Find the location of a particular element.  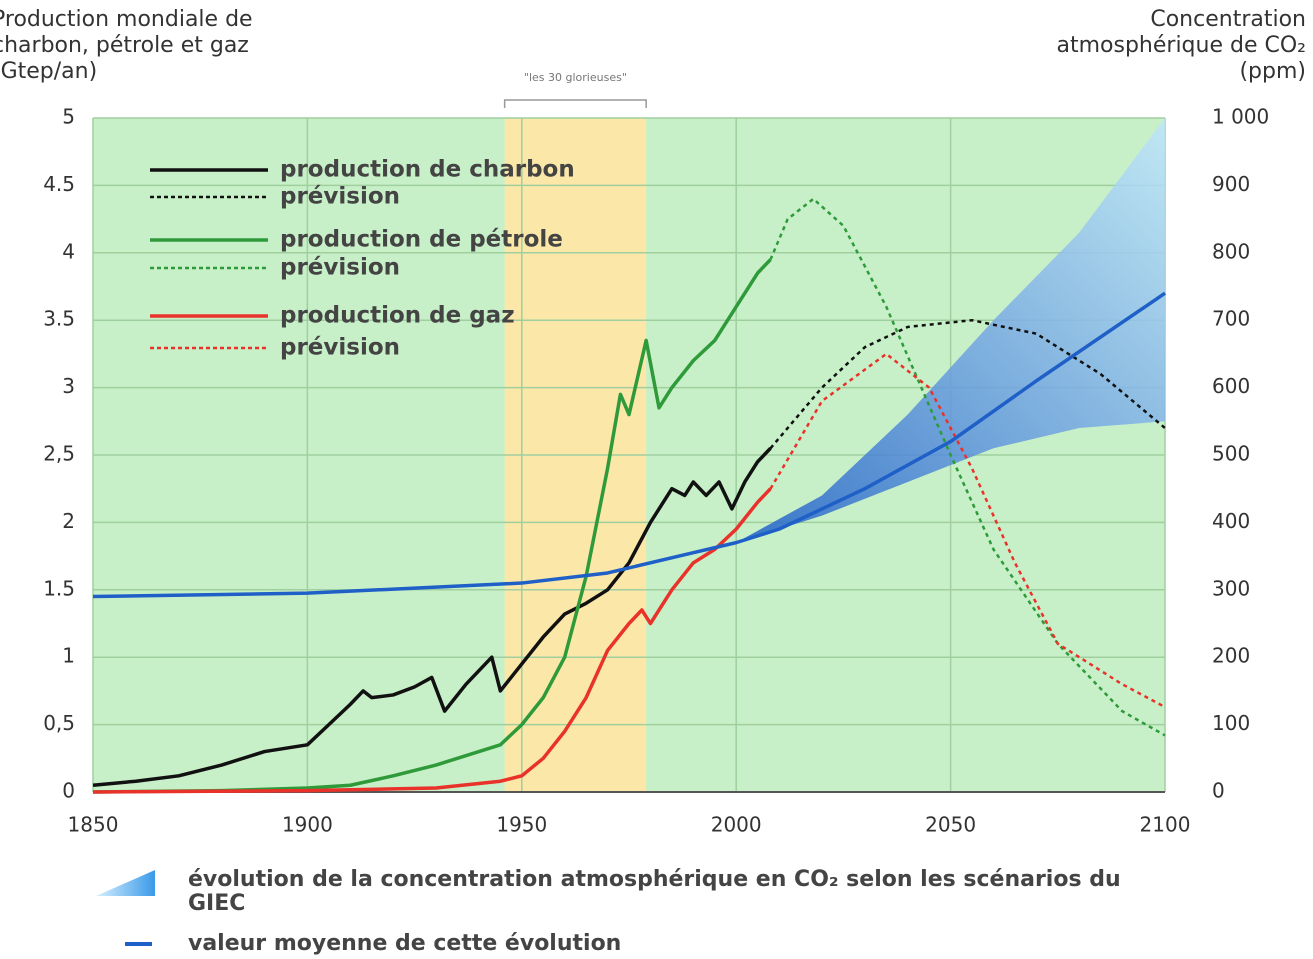

y-tick-label: 3.5 is located at coordinates (59, 319).